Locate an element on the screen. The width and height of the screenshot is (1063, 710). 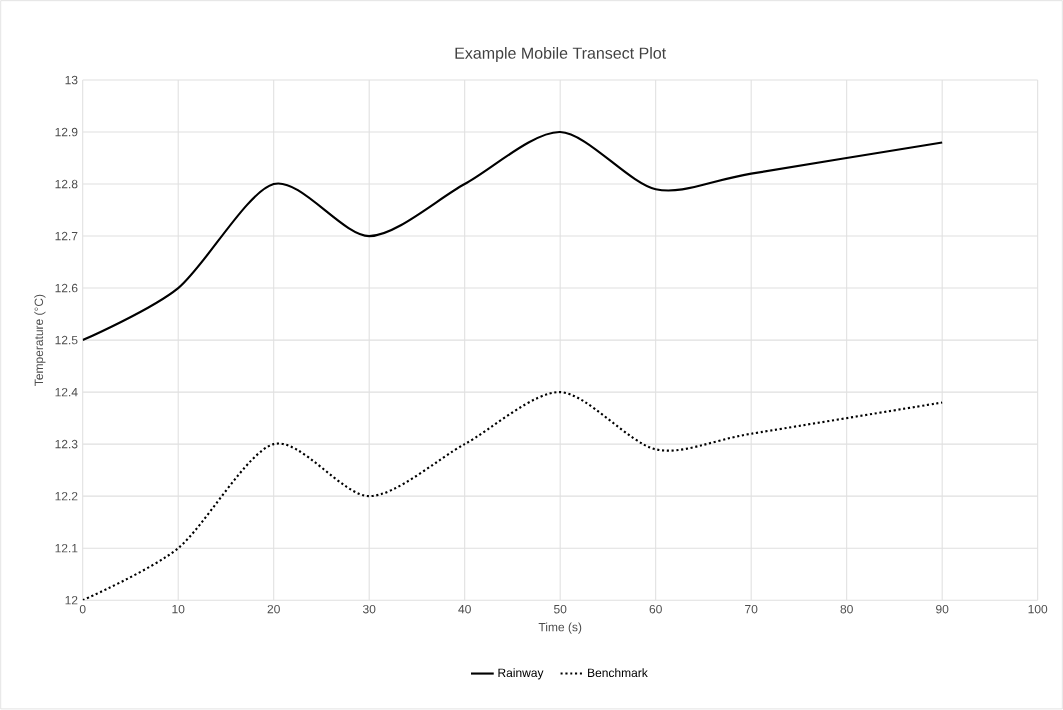
x-tick-label: 100 is located at coordinates (1038, 609).